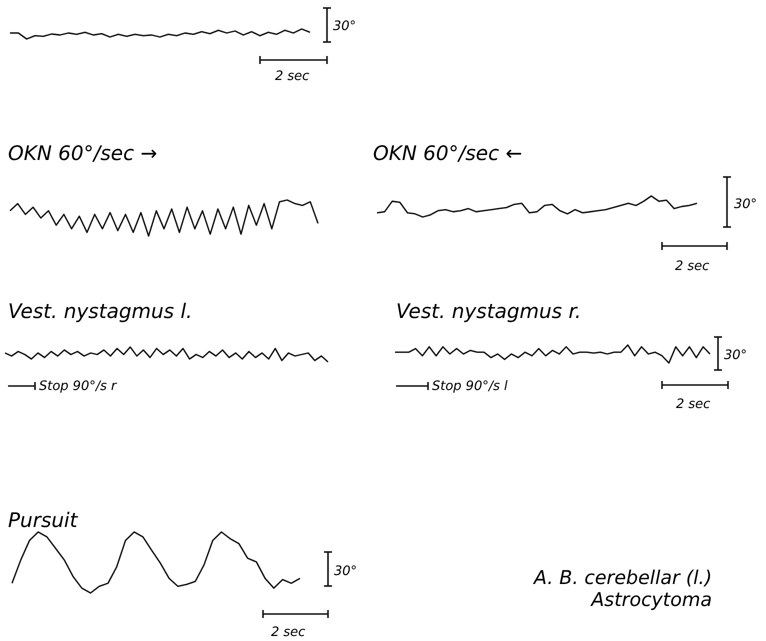  I want to click on chart-title: Vest. nystagmus r., so click(489, 311).